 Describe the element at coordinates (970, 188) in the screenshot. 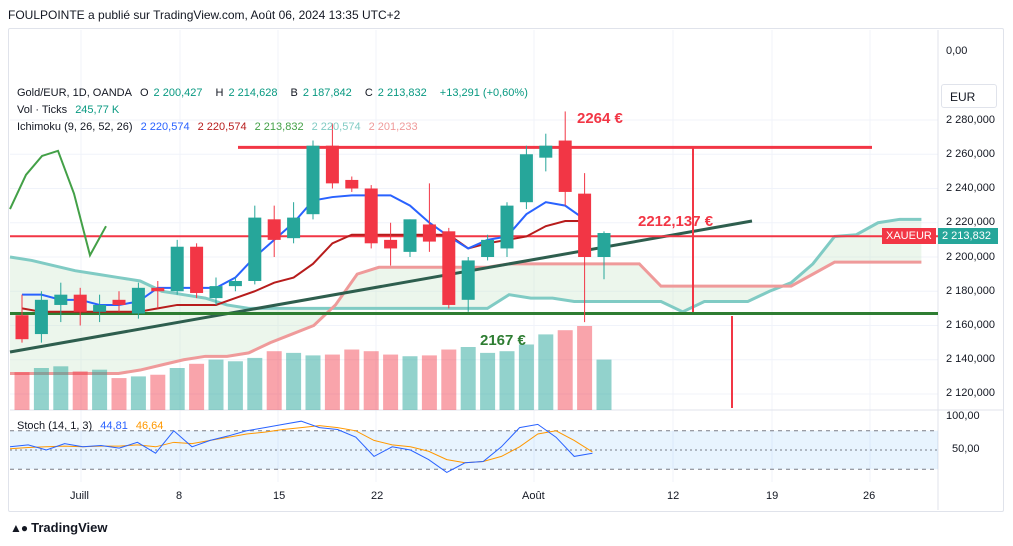

I see `price-tick: 2 240,000` at that location.